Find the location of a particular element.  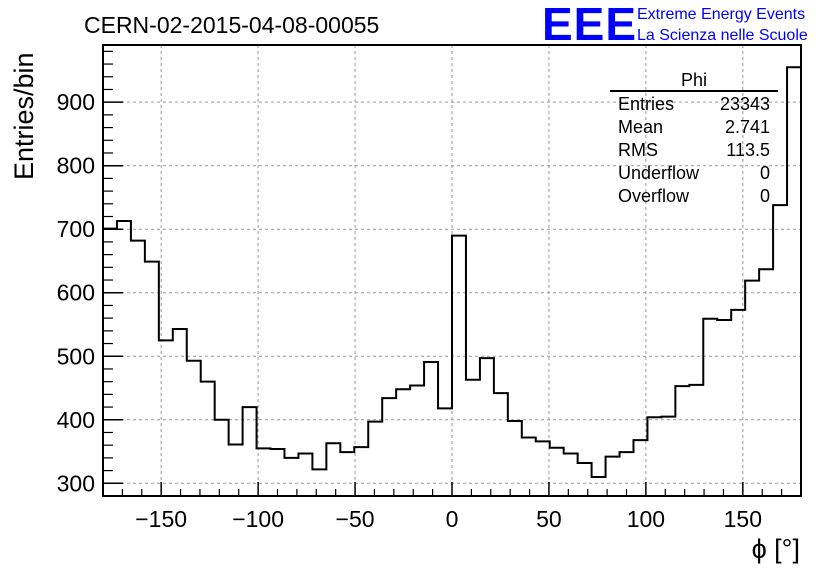

logo-line-2: La Scienza nelle Scuole is located at coordinates (722, 35).